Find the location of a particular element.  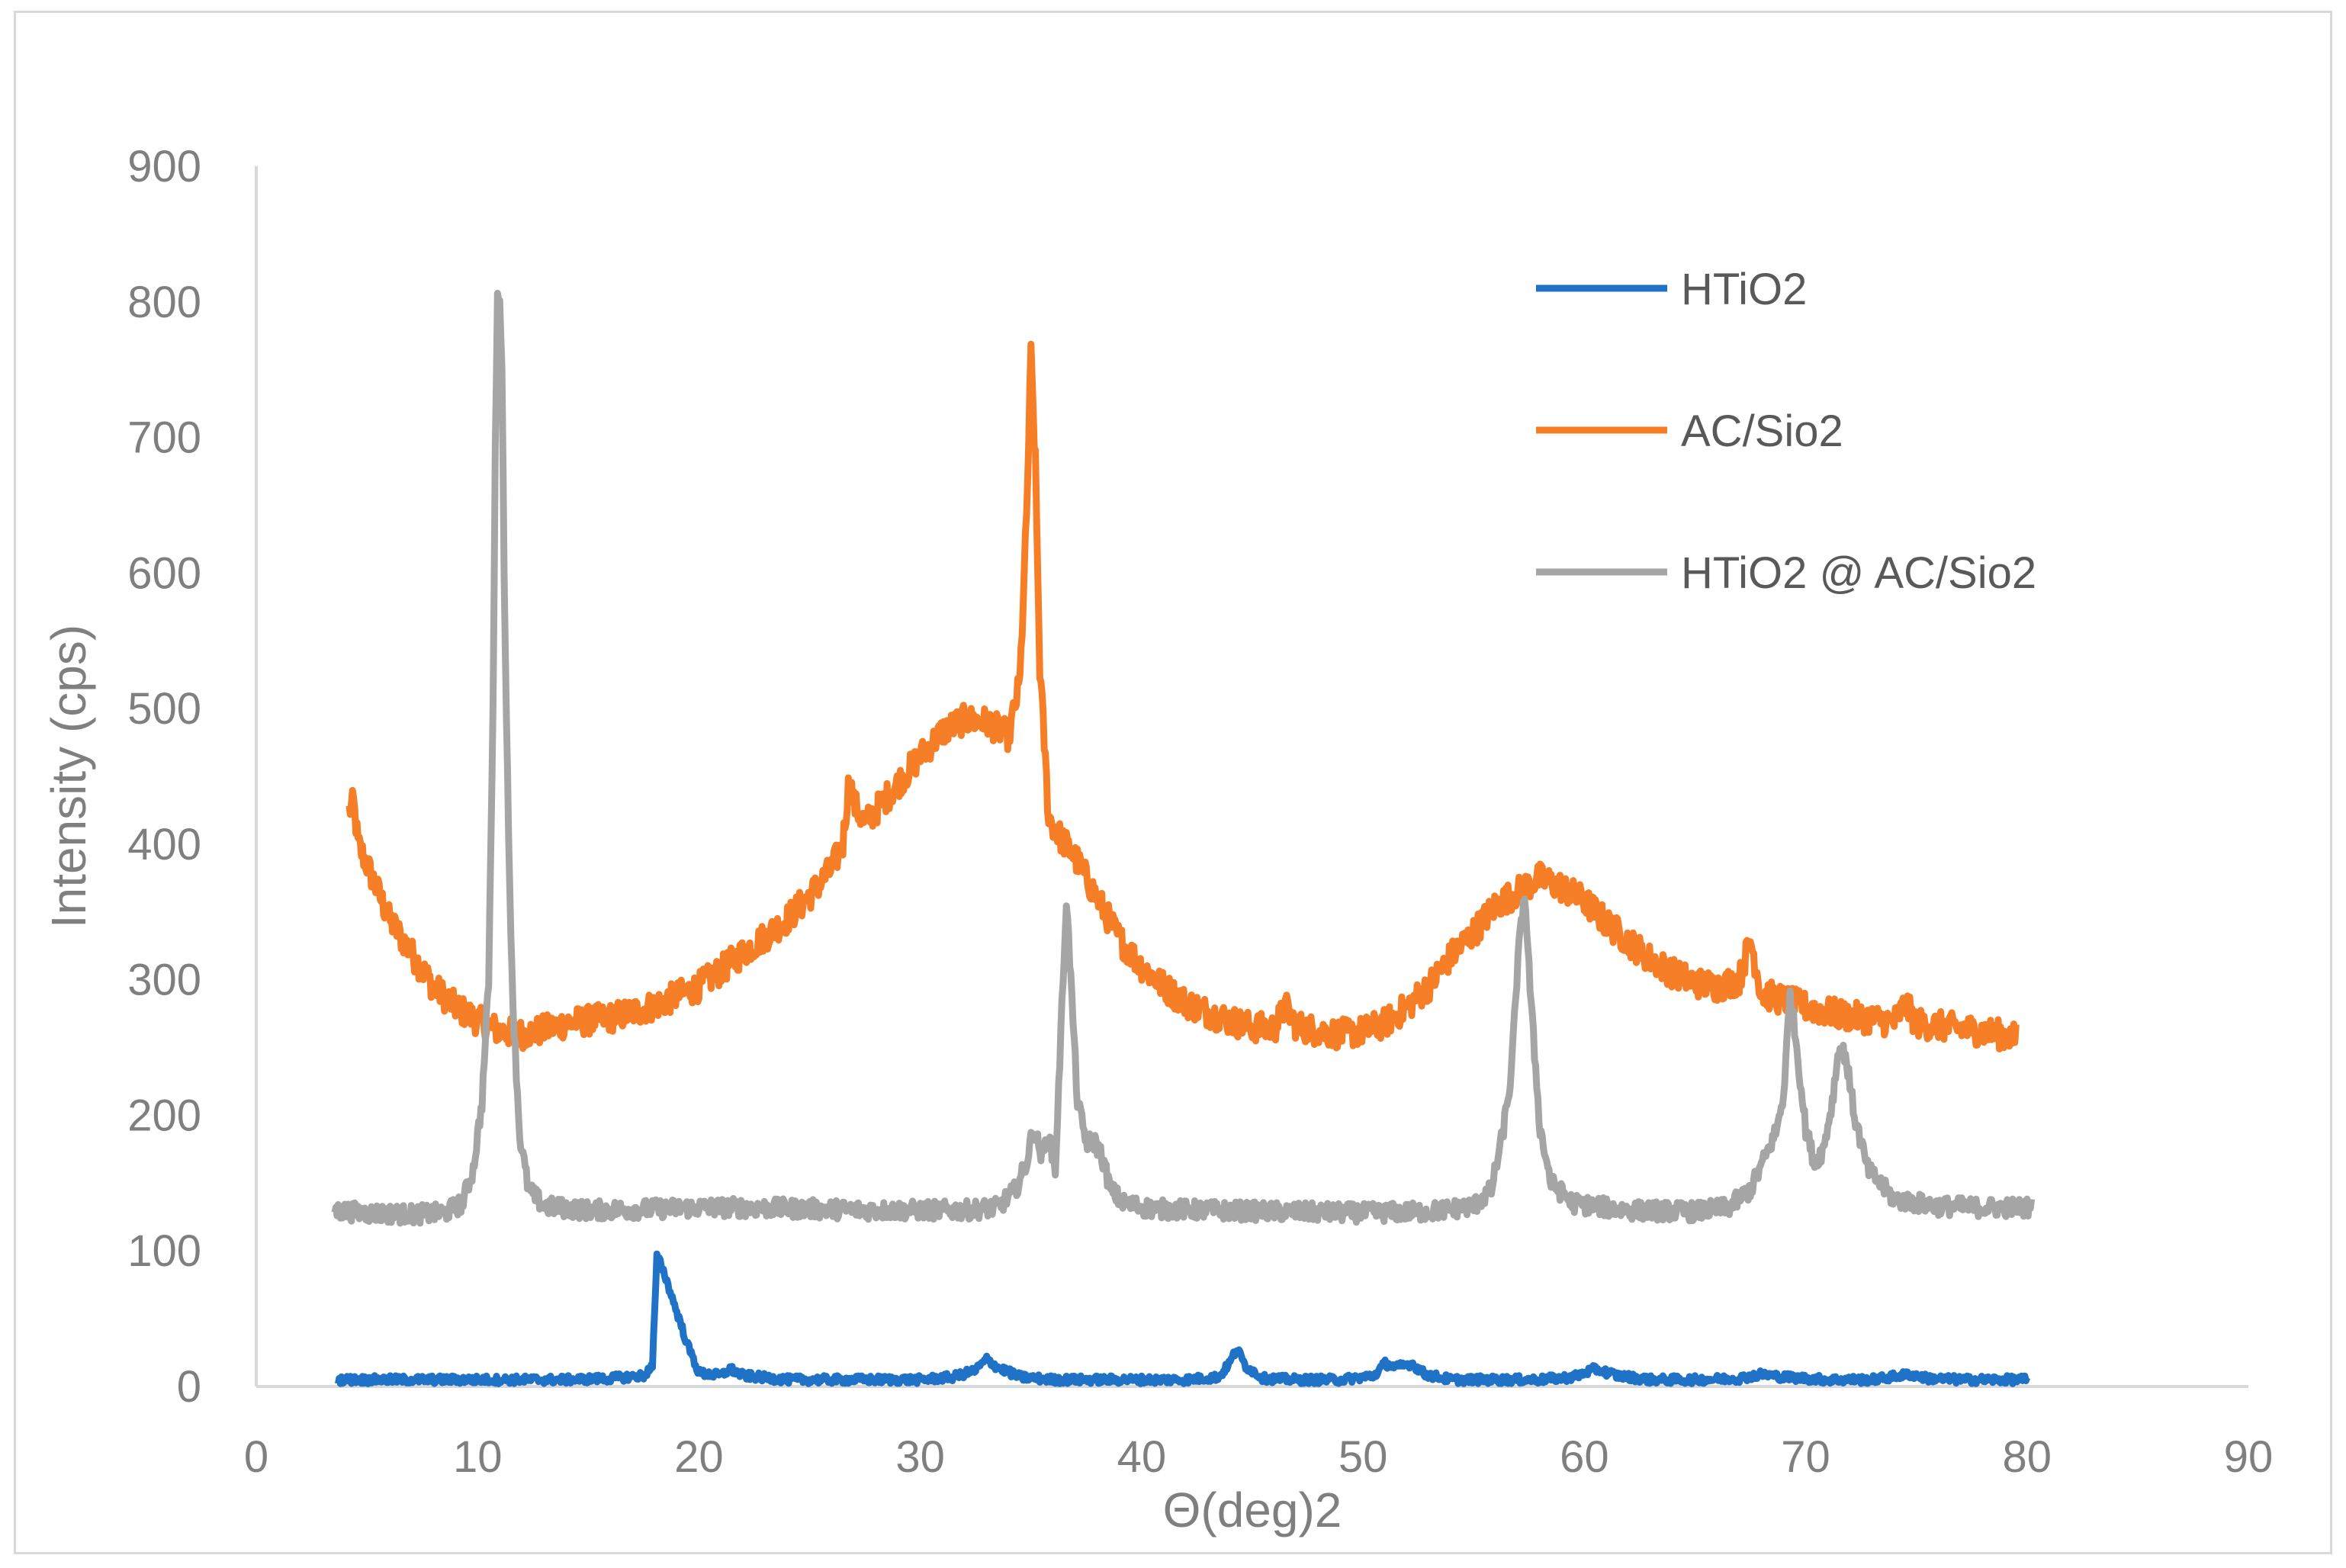

legend-label: HTiO2 is located at coordinates (1744, 289).